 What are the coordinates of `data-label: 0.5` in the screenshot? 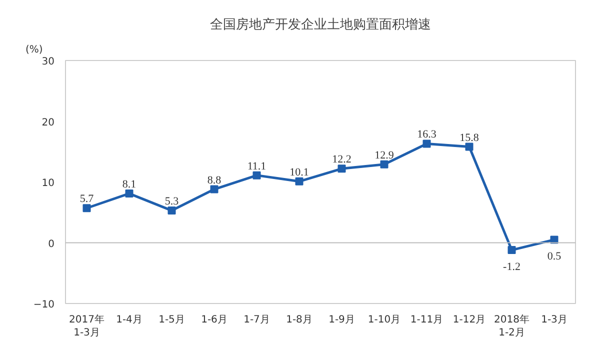 It's located at (554, 256).